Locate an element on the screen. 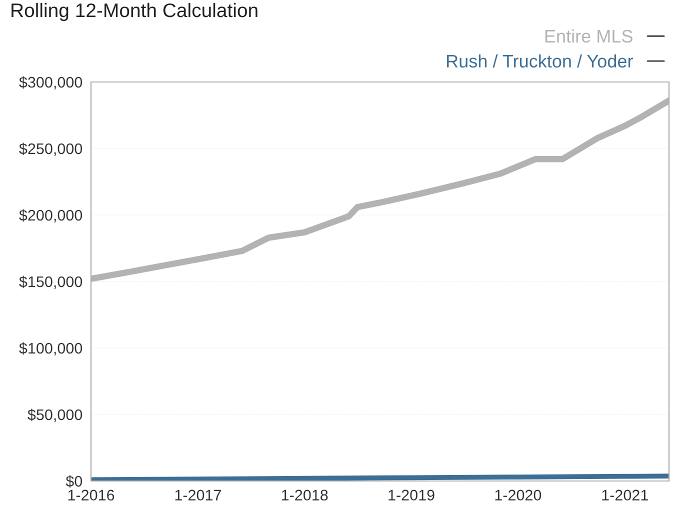 The image size is (676, 507). y-tick-label: $300,000 is located at coordinates (50, 83).